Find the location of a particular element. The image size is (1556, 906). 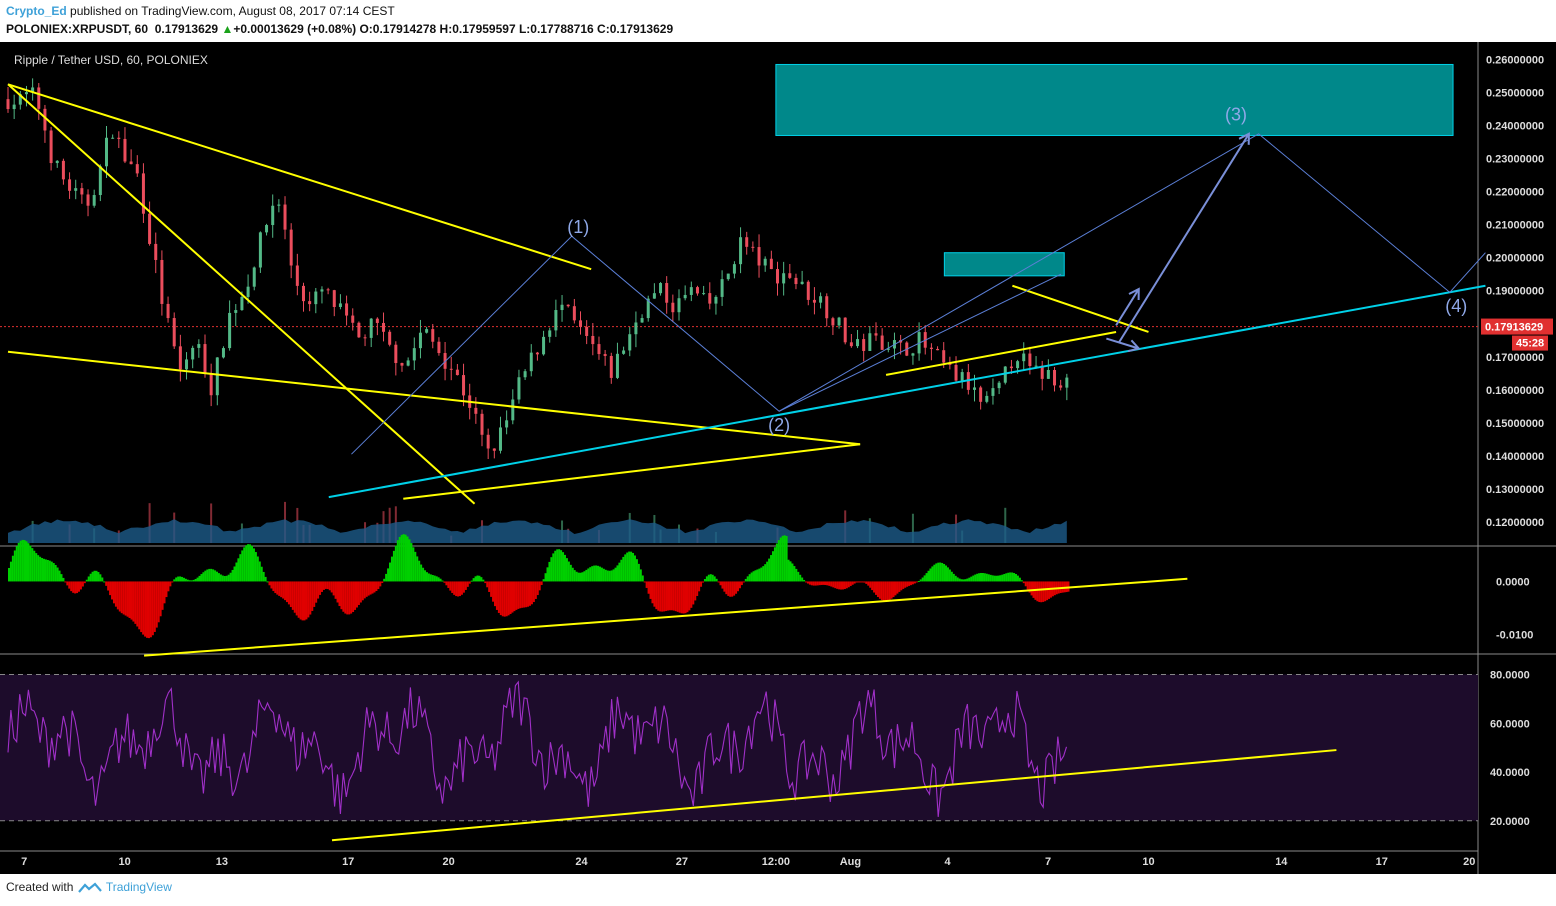

volume-bars is located at coordinates (537, 522).